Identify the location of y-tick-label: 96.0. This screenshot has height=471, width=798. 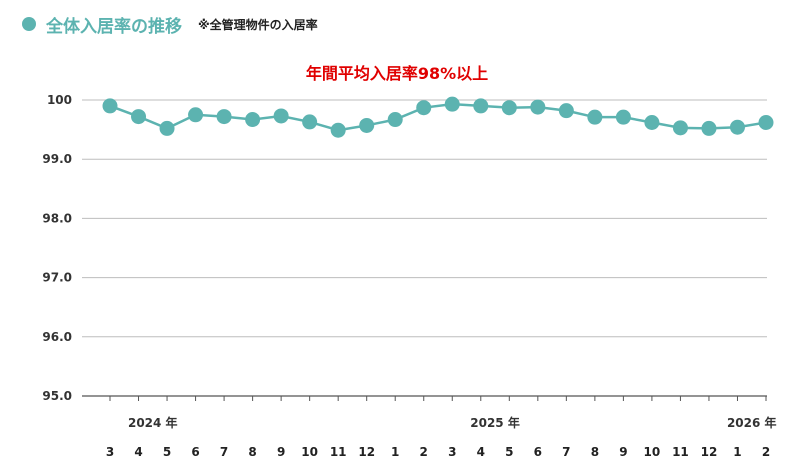
(57, 337).